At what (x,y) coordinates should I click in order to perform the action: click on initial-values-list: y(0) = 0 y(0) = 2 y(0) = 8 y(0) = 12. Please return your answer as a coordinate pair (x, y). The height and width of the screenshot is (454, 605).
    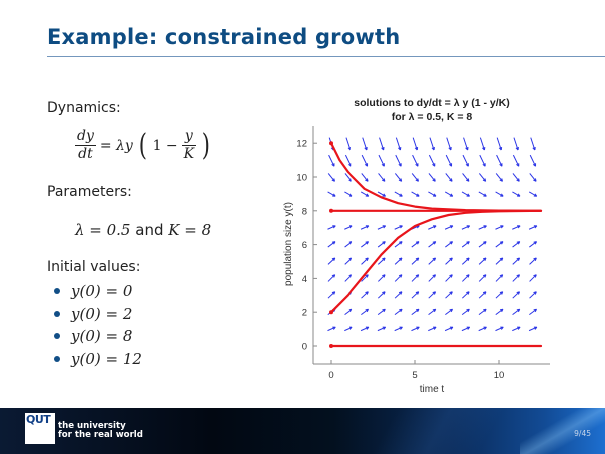
    Looking at the image, I should click on (97, 325).